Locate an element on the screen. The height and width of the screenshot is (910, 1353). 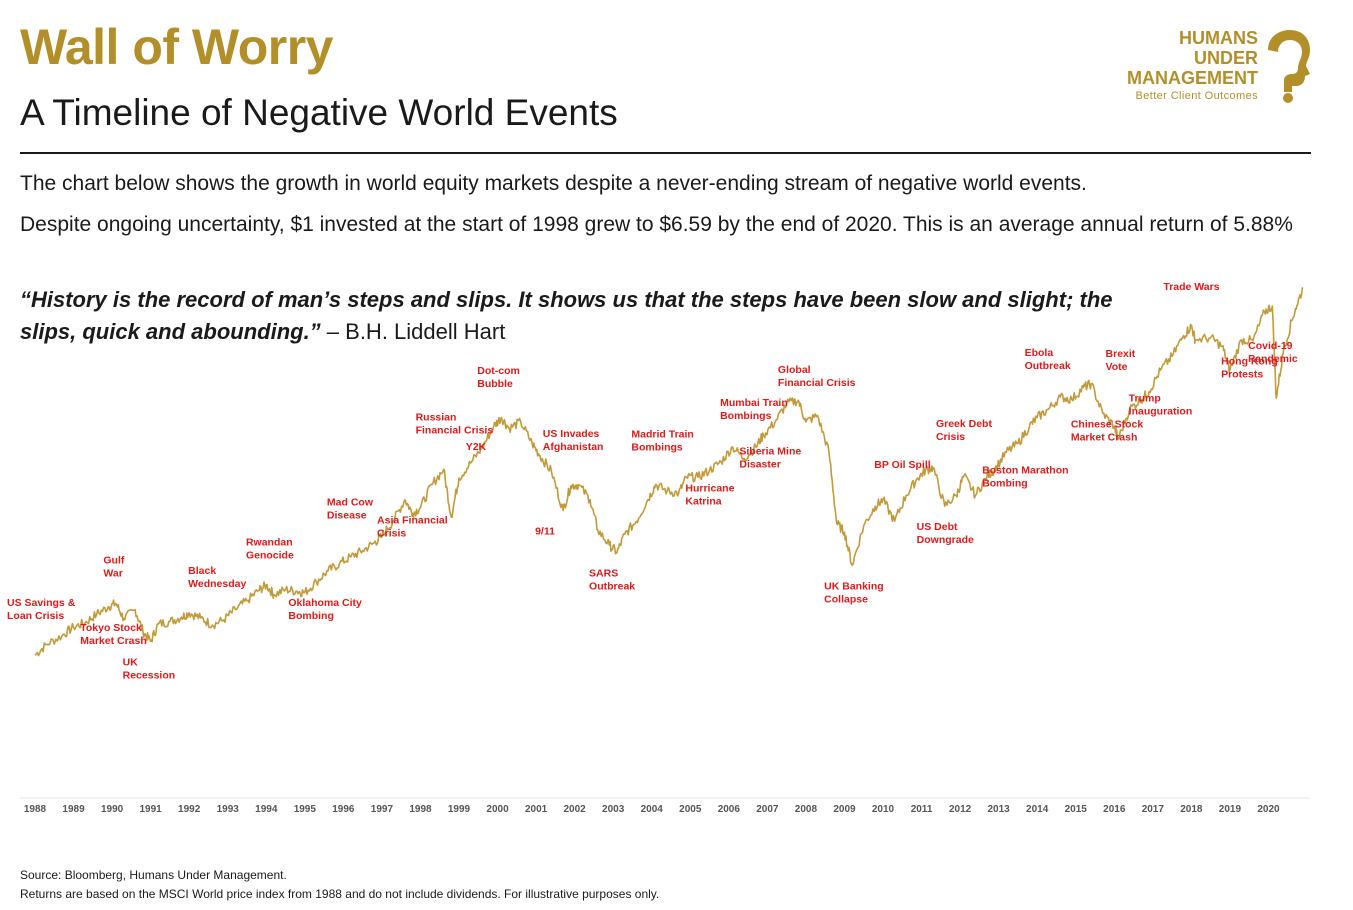
event-label-line: Trade Wars is located at coordinates (1191, 287).